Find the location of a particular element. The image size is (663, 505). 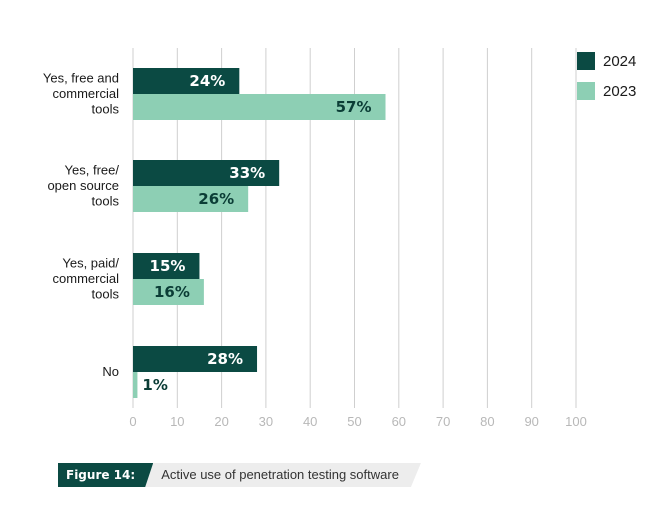

legend-label-2023: 2023 is located at coordinates (619, 91).